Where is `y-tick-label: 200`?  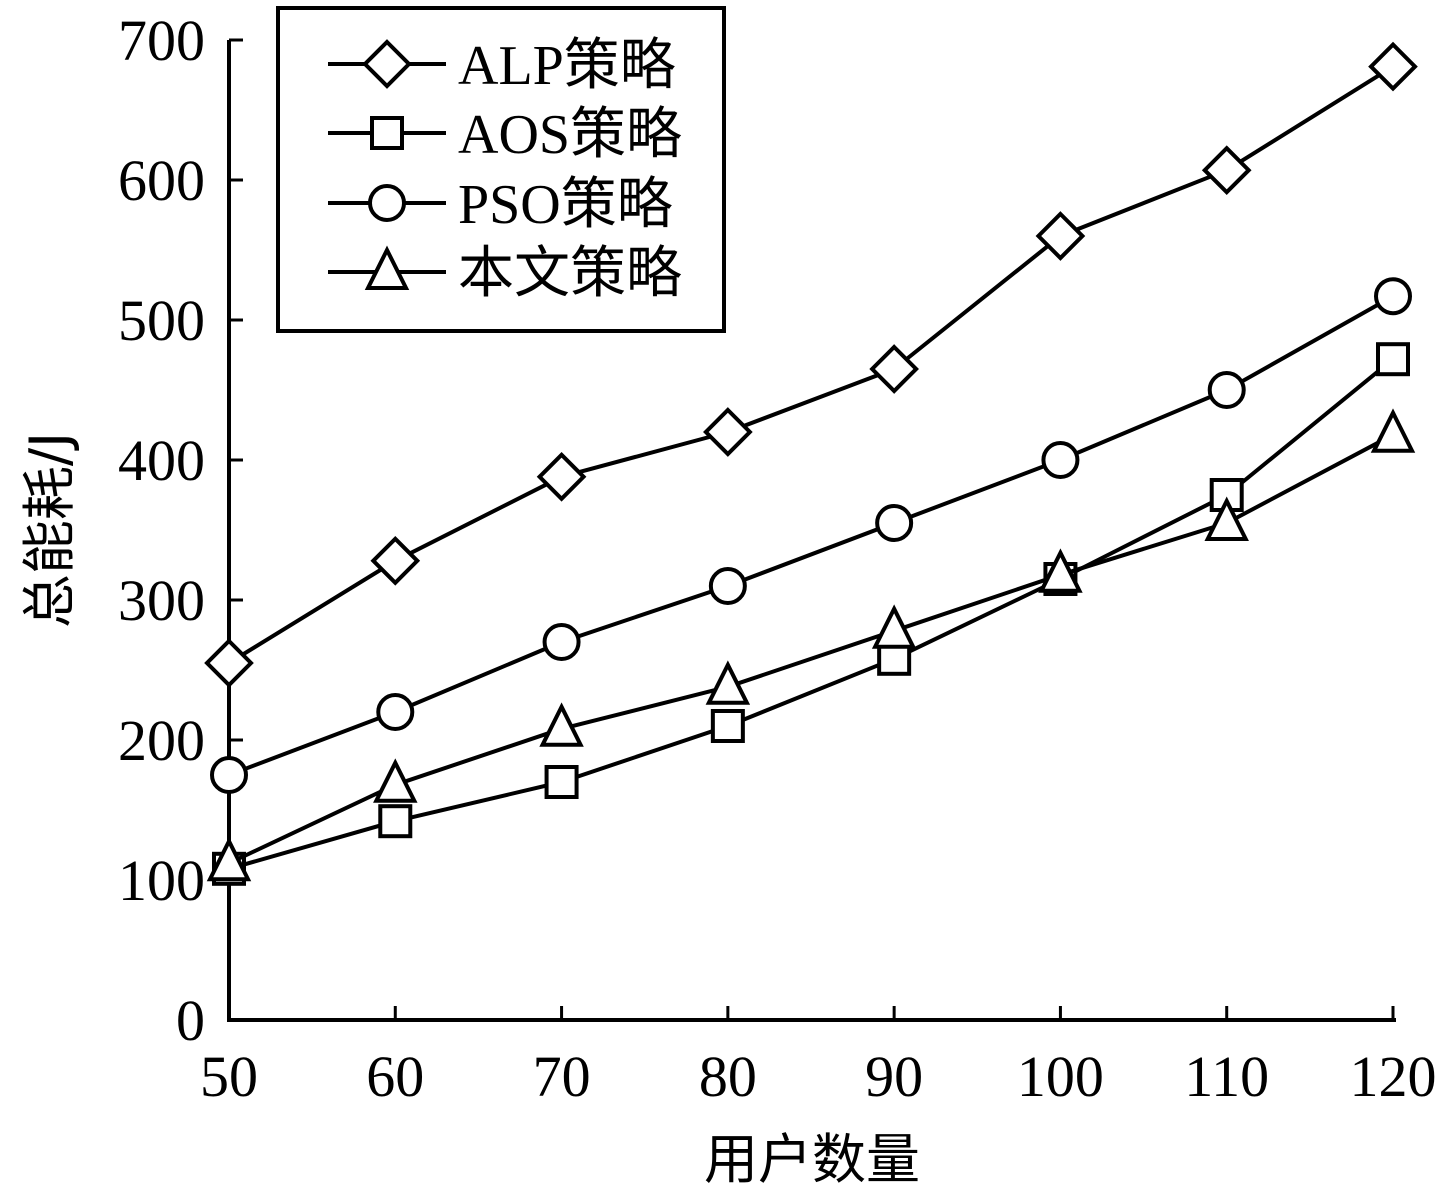
y-tick-label: 200 is located at coordinates (161, 740).